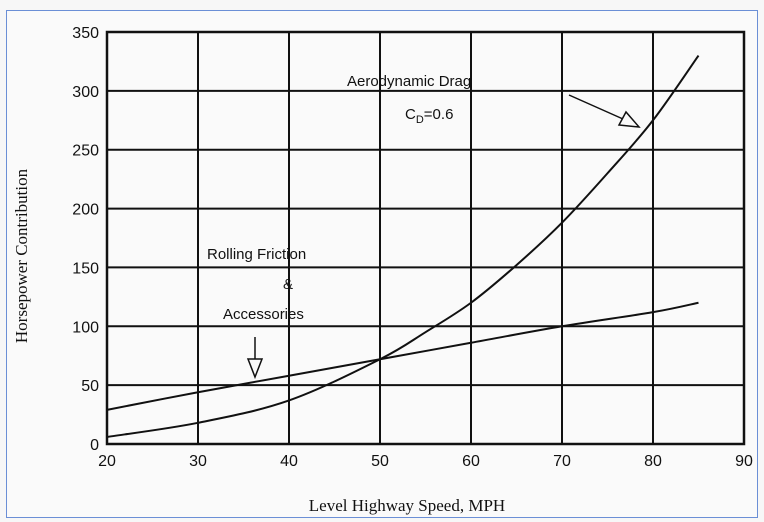 Image resolution: width=764 pixels, height=522 pixels. I want to click on x-tick-label: 30, so click(198, 461).